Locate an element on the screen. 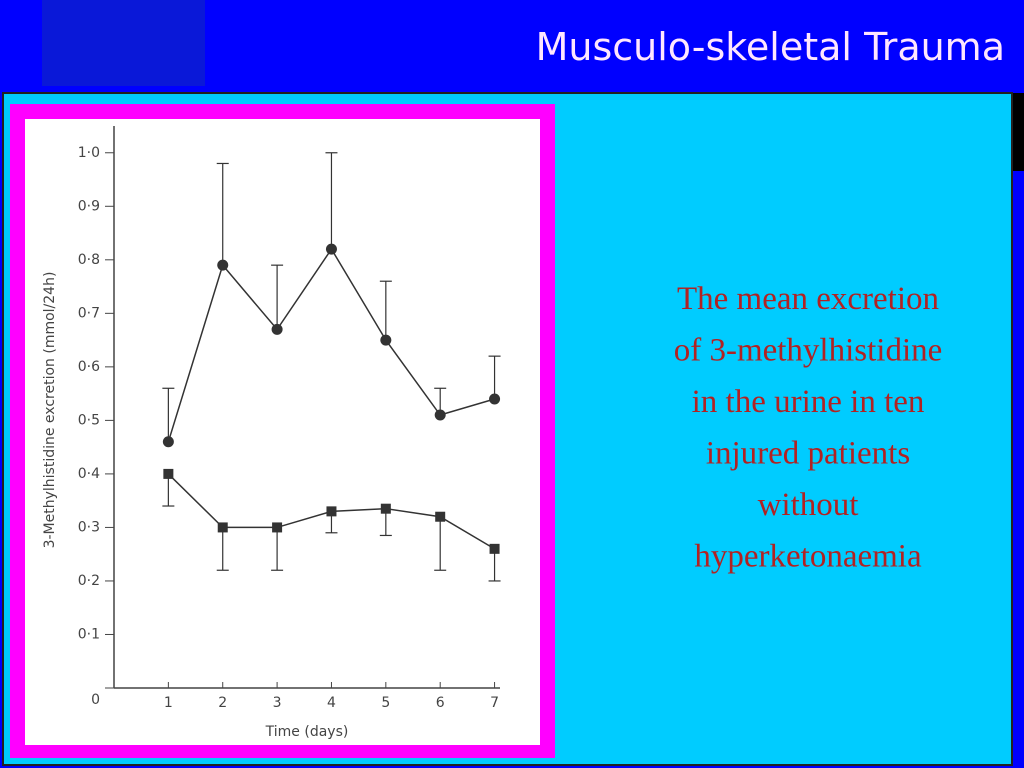 The image size is (1024, 768). x-tick-label: 2 is located at coordinates (222, 703).